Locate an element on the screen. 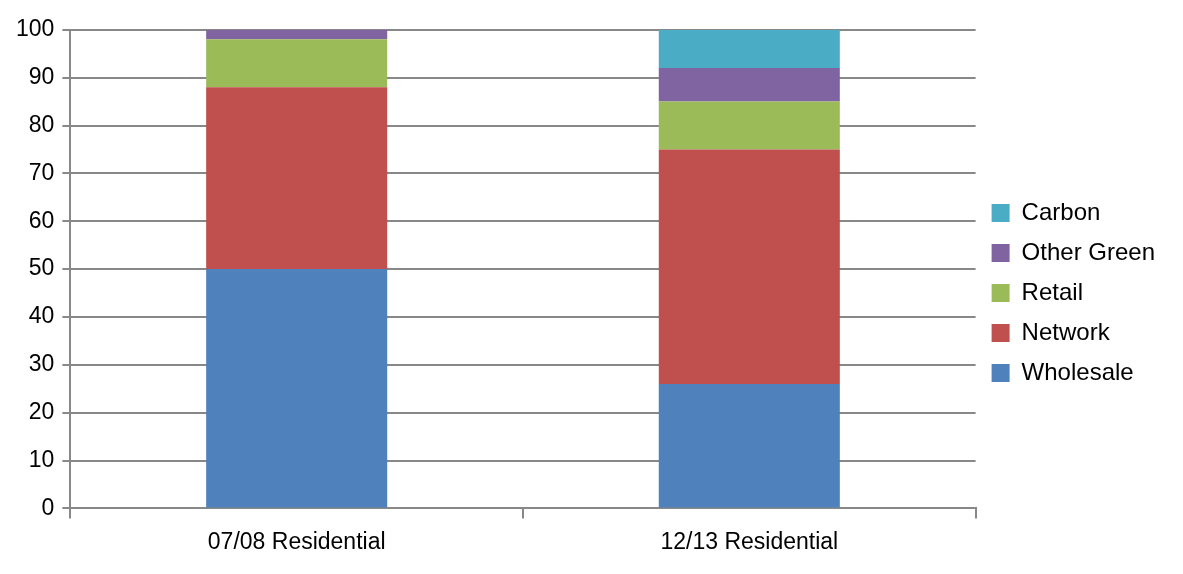  y-tick-label: 40 is located at coordinates (41, 315).